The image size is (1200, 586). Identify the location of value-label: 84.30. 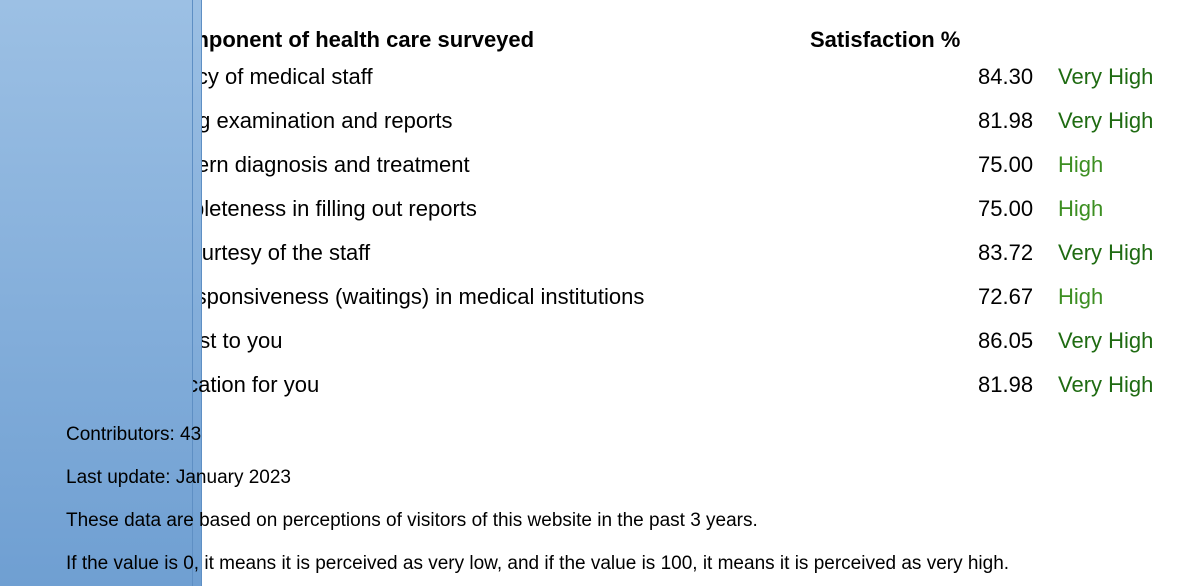
(1006, 76).